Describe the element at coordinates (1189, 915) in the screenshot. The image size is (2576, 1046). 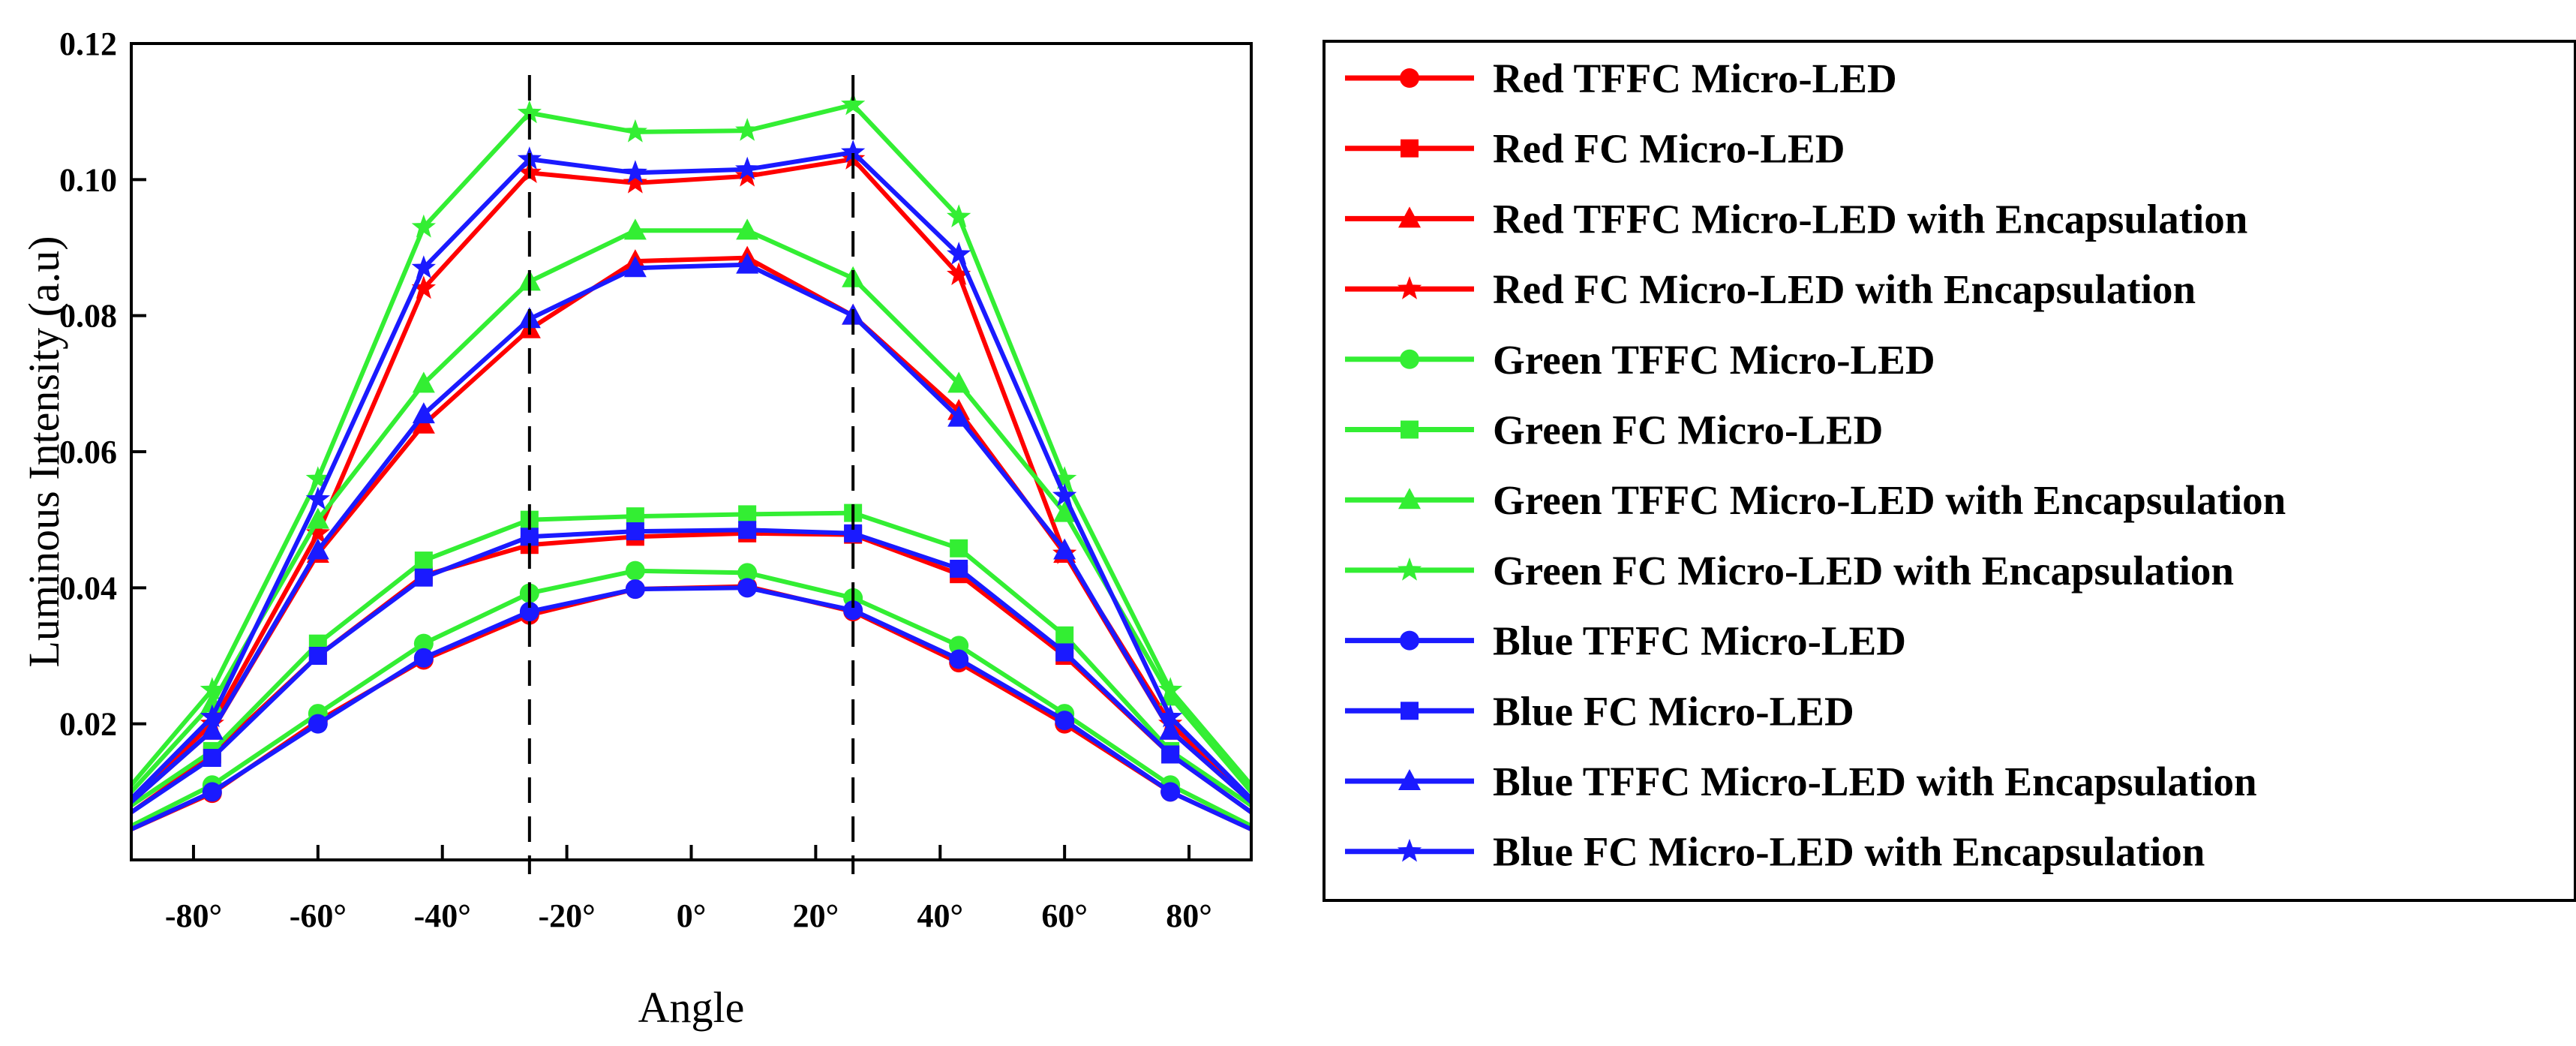
I see `x-tick-label: 80°` at that location.